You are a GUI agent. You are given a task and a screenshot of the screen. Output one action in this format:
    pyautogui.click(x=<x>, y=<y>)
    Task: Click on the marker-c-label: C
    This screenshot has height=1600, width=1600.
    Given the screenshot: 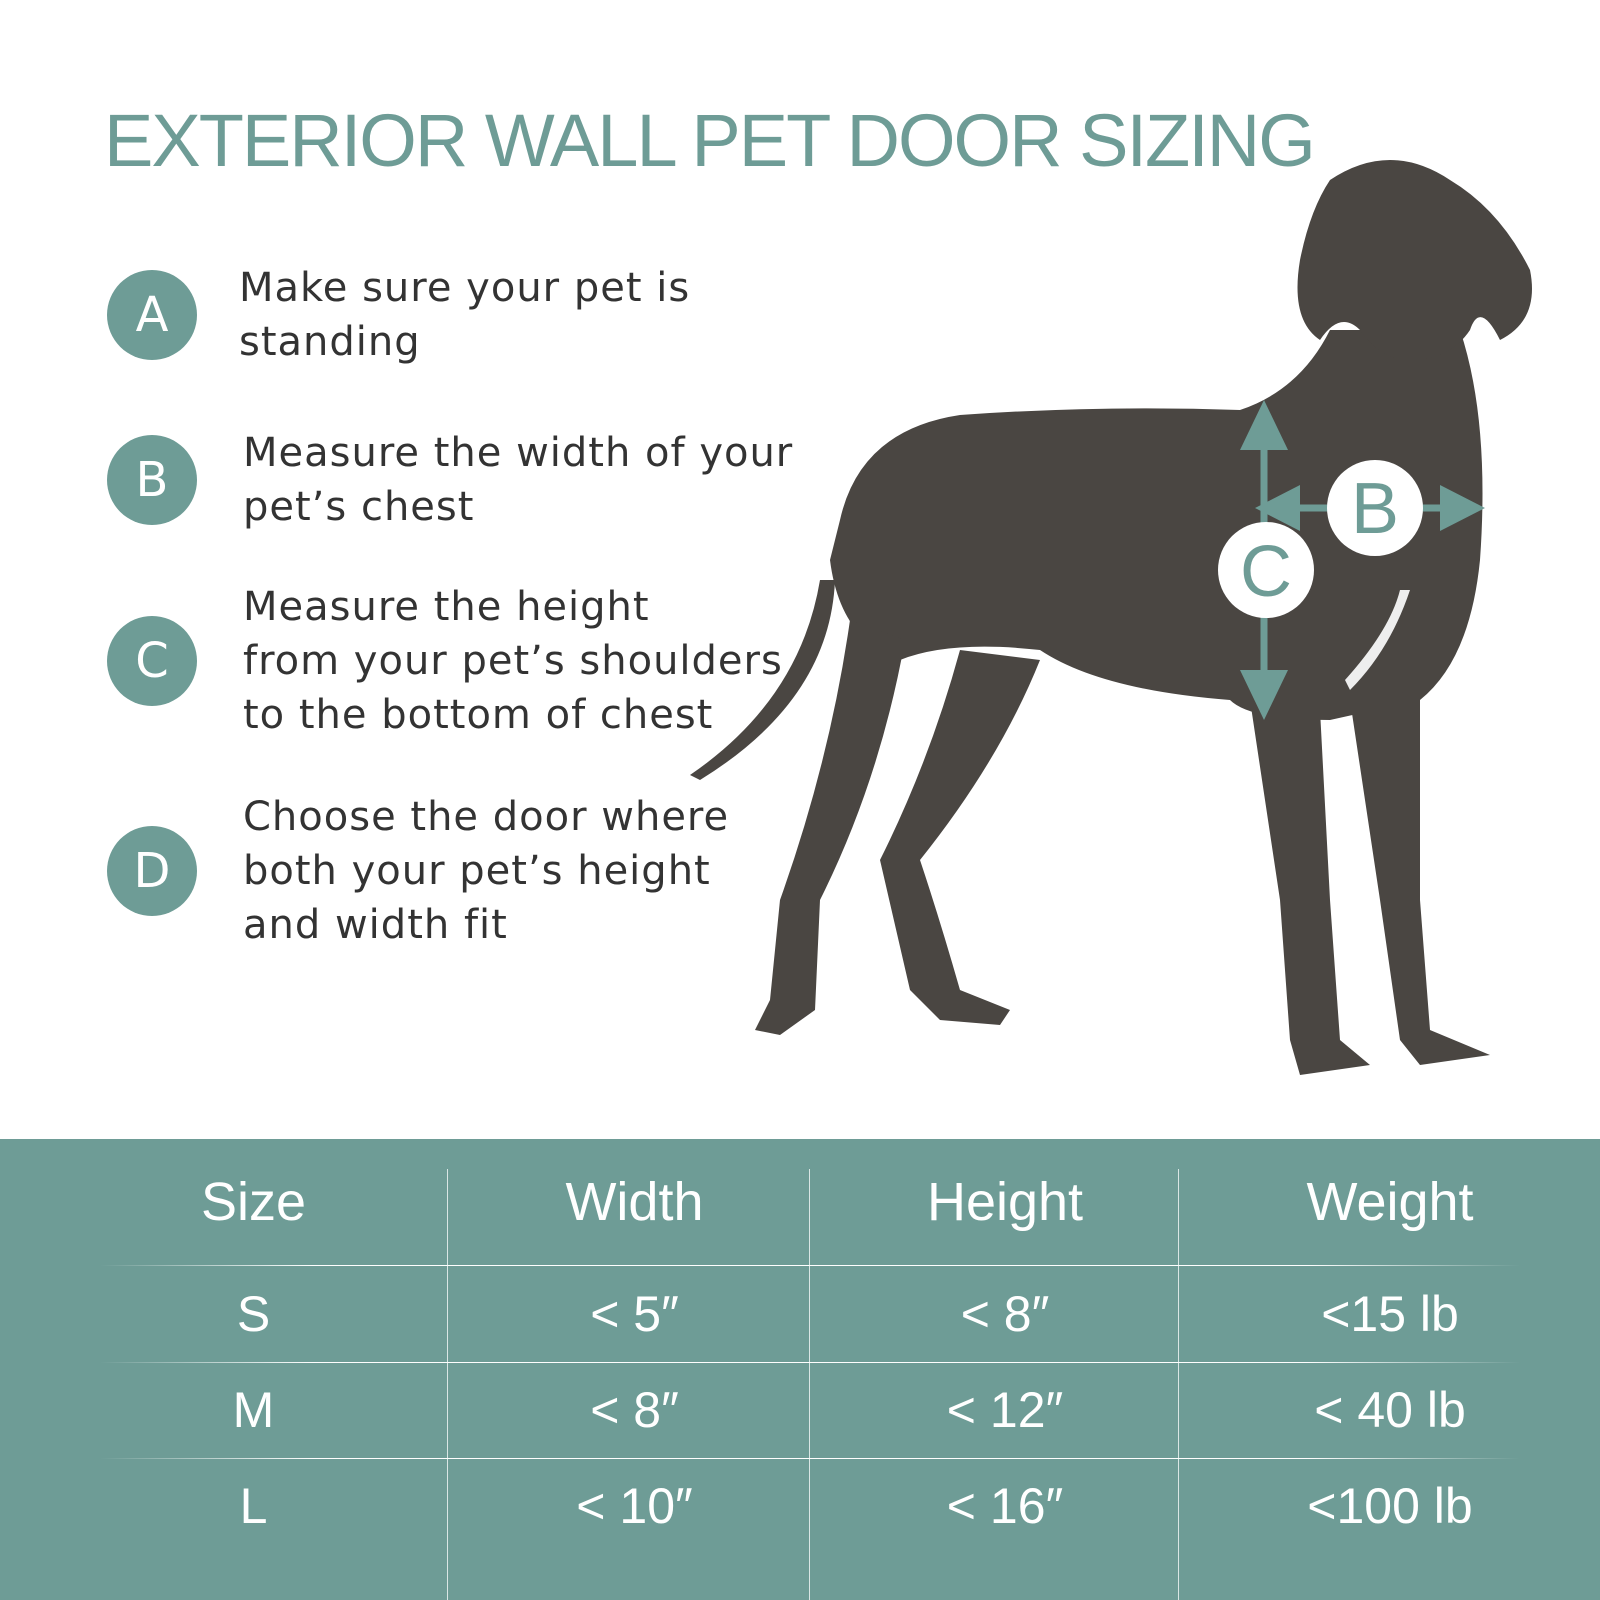 What is the action you would take?
    pyautogui.click(x=1266, y=572)
    